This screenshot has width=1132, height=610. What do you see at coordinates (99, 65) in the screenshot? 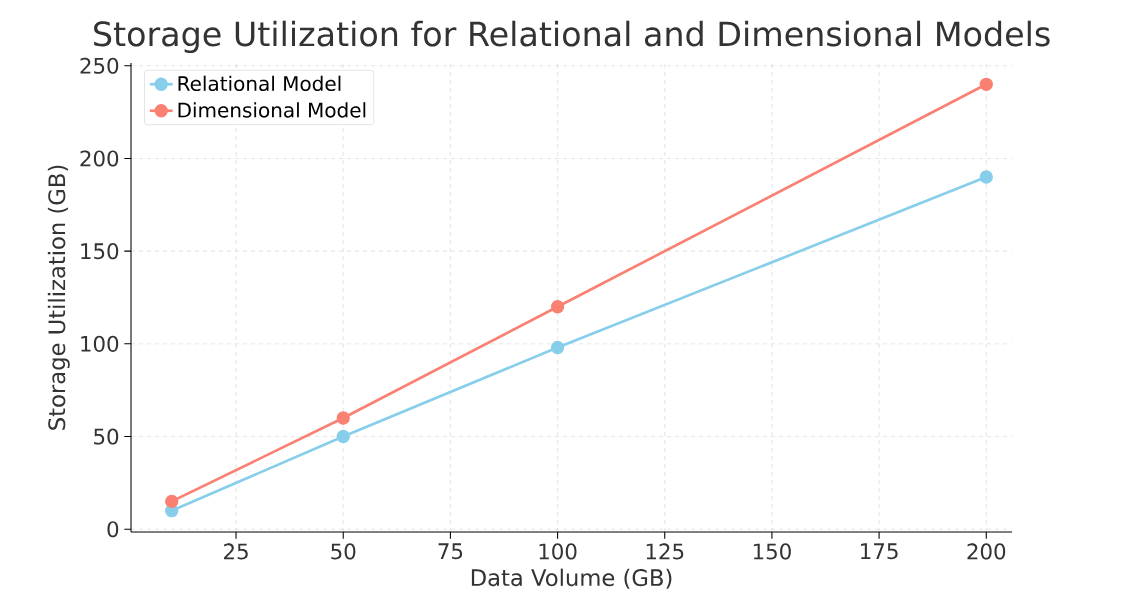
I see `y-tick-label: 250` at bounding box center [99, 65].